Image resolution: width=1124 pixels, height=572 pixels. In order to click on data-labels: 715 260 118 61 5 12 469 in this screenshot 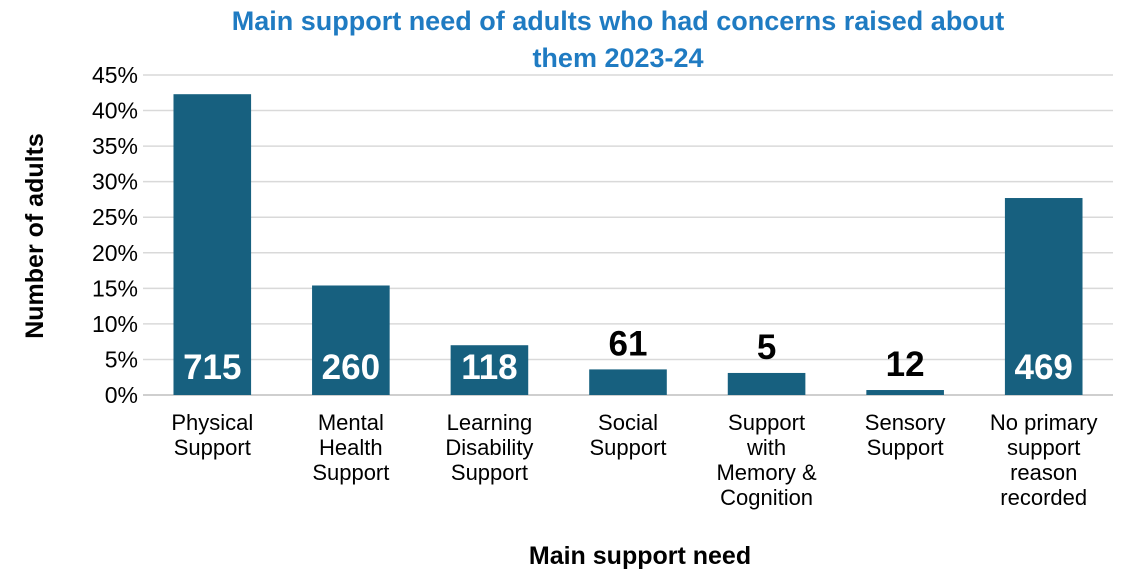, I will do `click(628, 355)`.